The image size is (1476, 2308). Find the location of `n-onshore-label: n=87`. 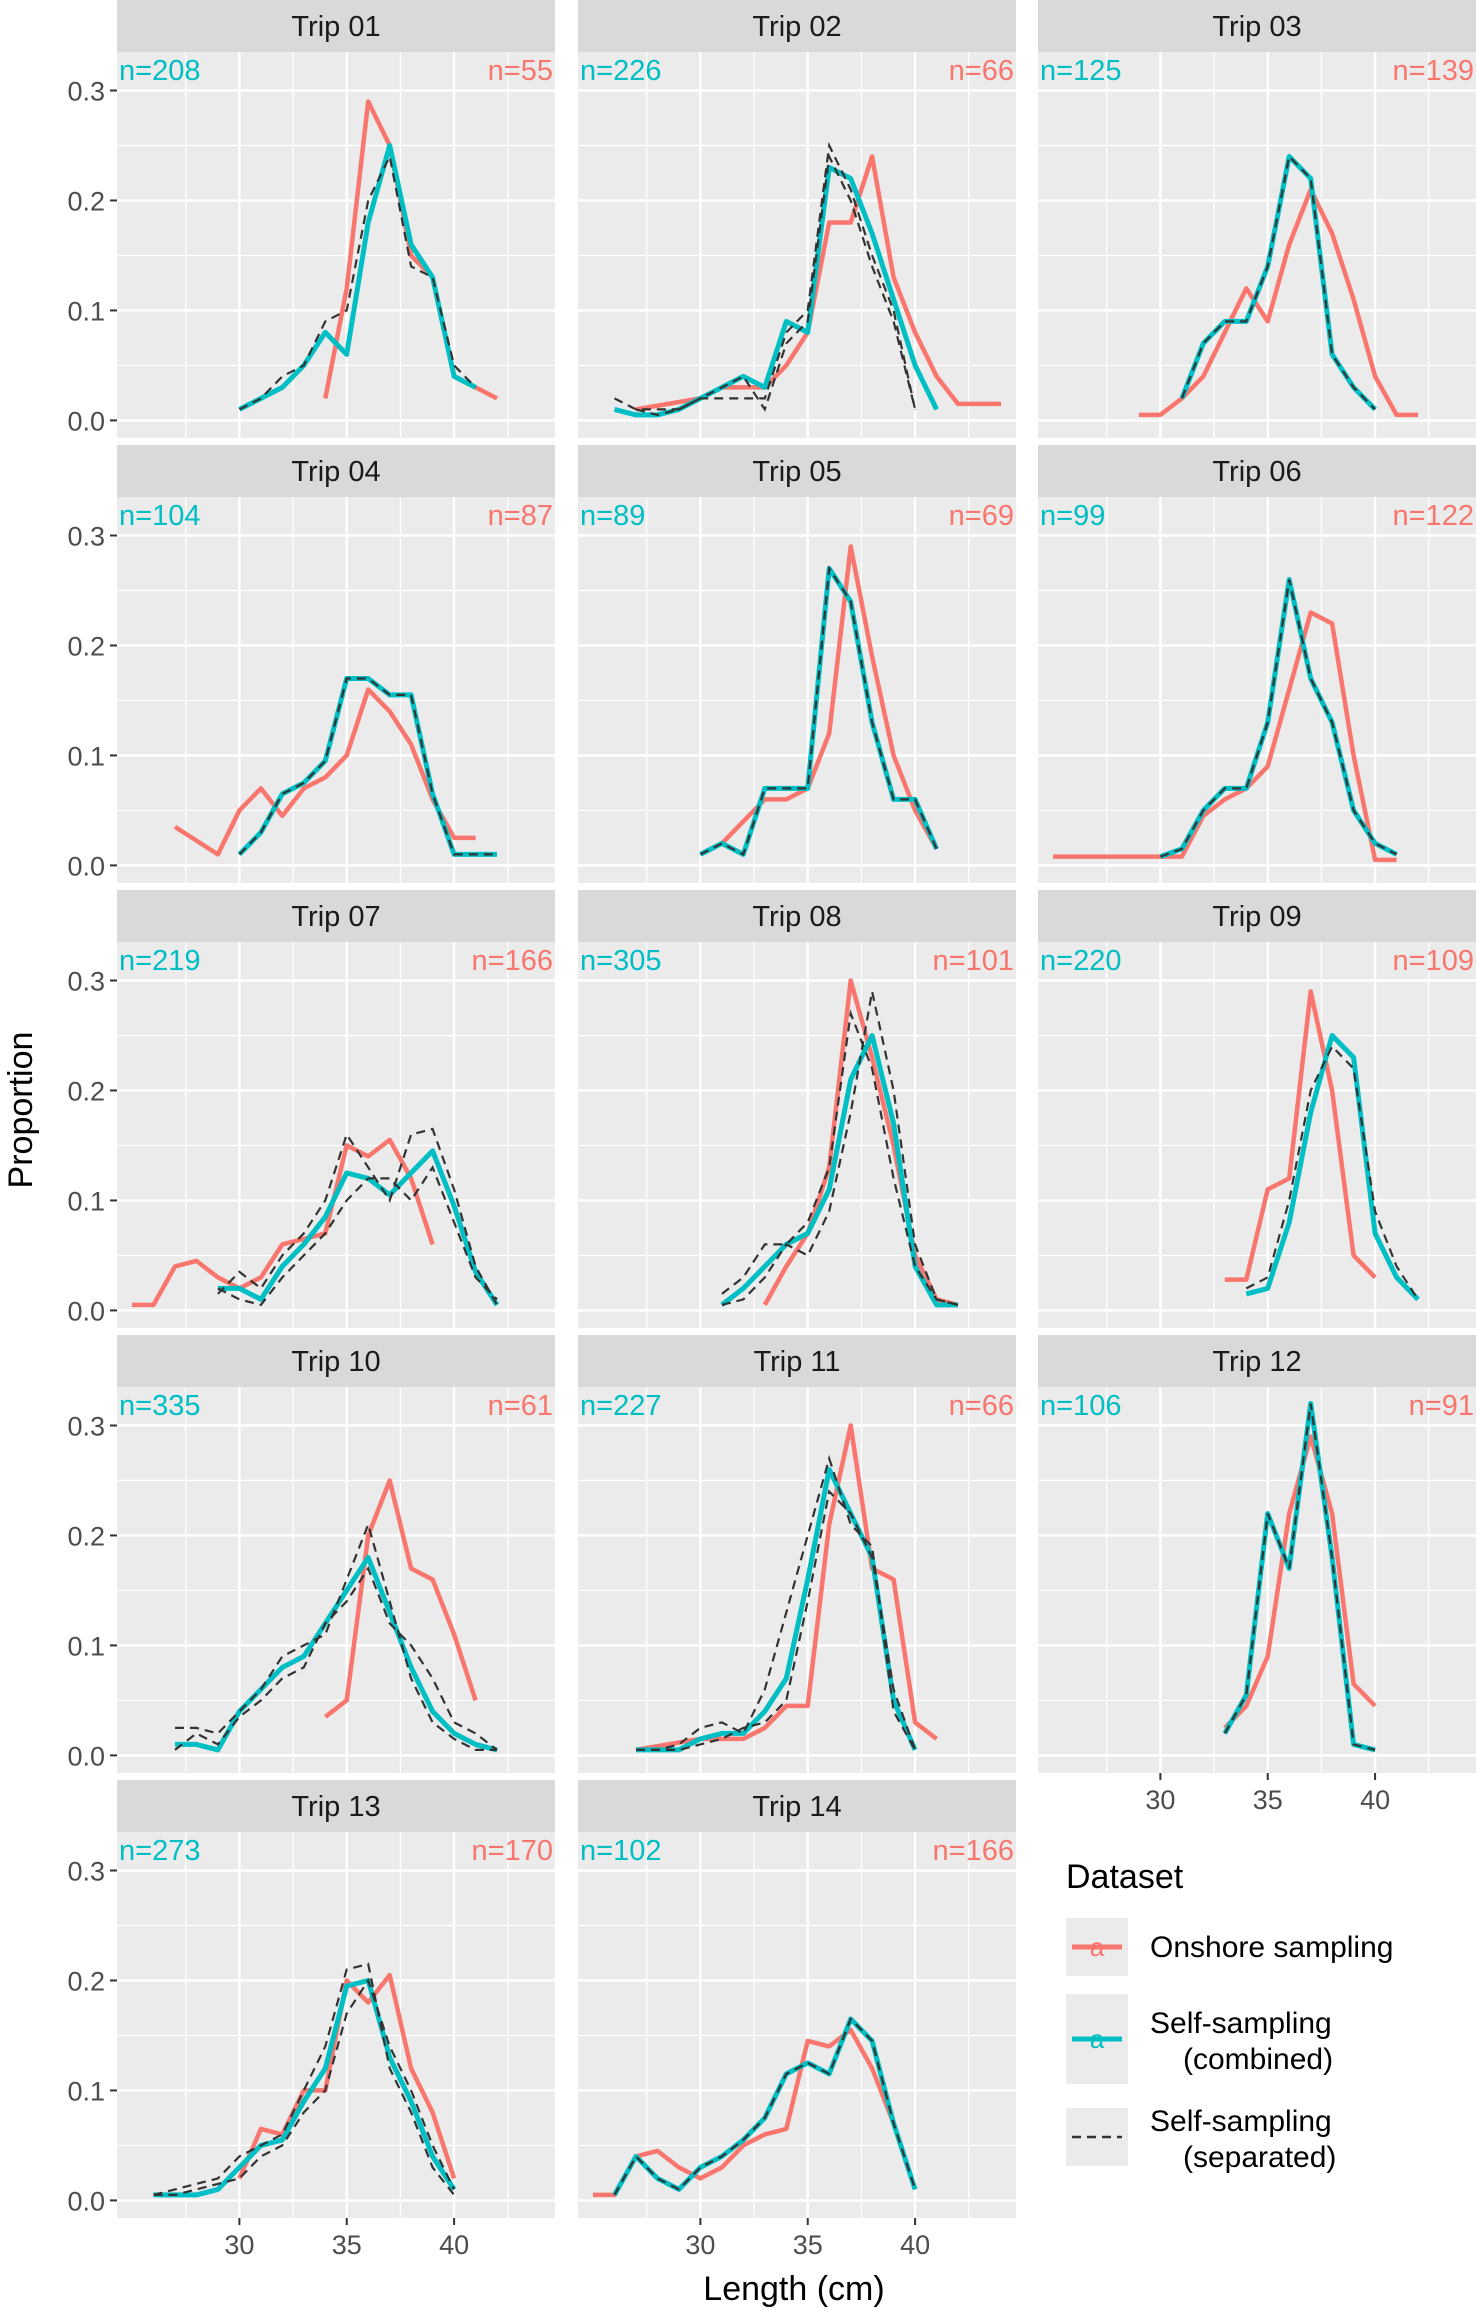

n-onshore-label: n=87 is located at coordinates (520, 516).